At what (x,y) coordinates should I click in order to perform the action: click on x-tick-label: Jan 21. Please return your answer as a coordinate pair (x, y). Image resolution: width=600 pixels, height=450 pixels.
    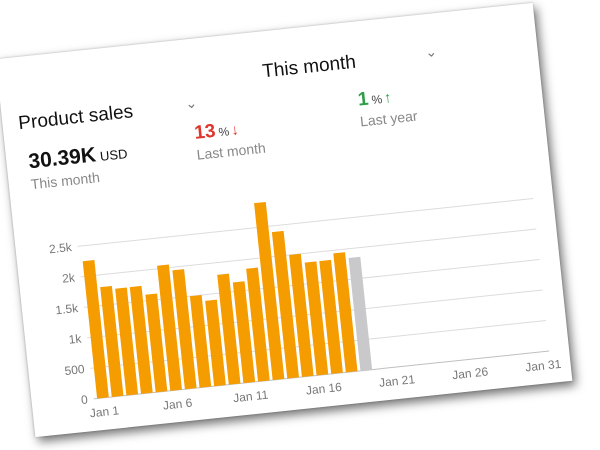
    Looking at the image, I should click on (397, 381).